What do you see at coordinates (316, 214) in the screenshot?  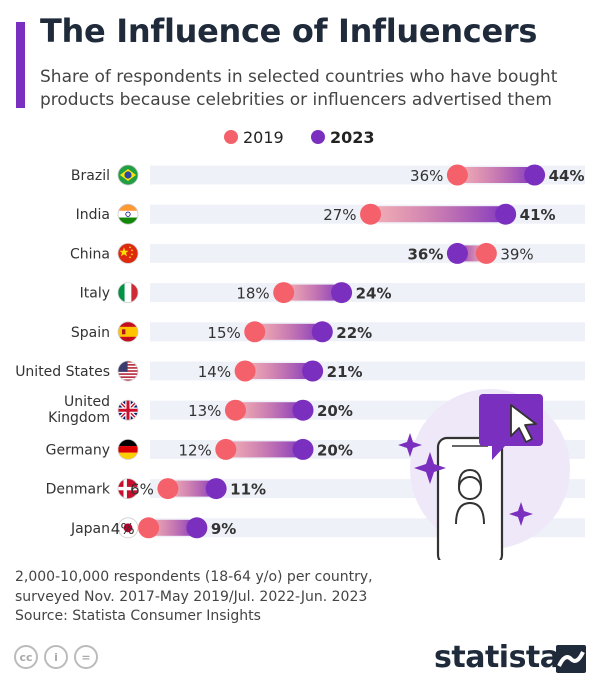 I see `row-india: India 27% 41%` at bounding box center [316, 214].